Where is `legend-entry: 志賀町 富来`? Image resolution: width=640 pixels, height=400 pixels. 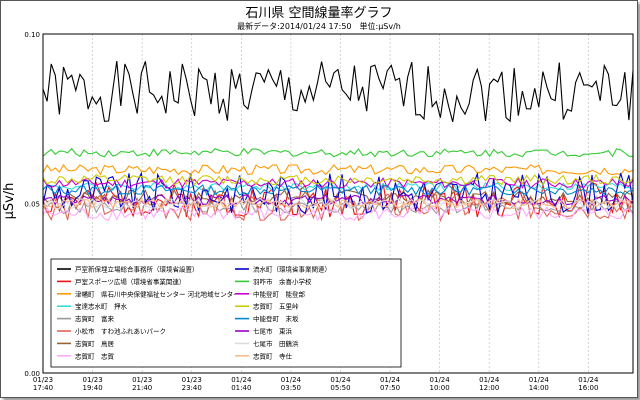 legend-entry: 志賀町 富来 is located at coordinates (95, 318).